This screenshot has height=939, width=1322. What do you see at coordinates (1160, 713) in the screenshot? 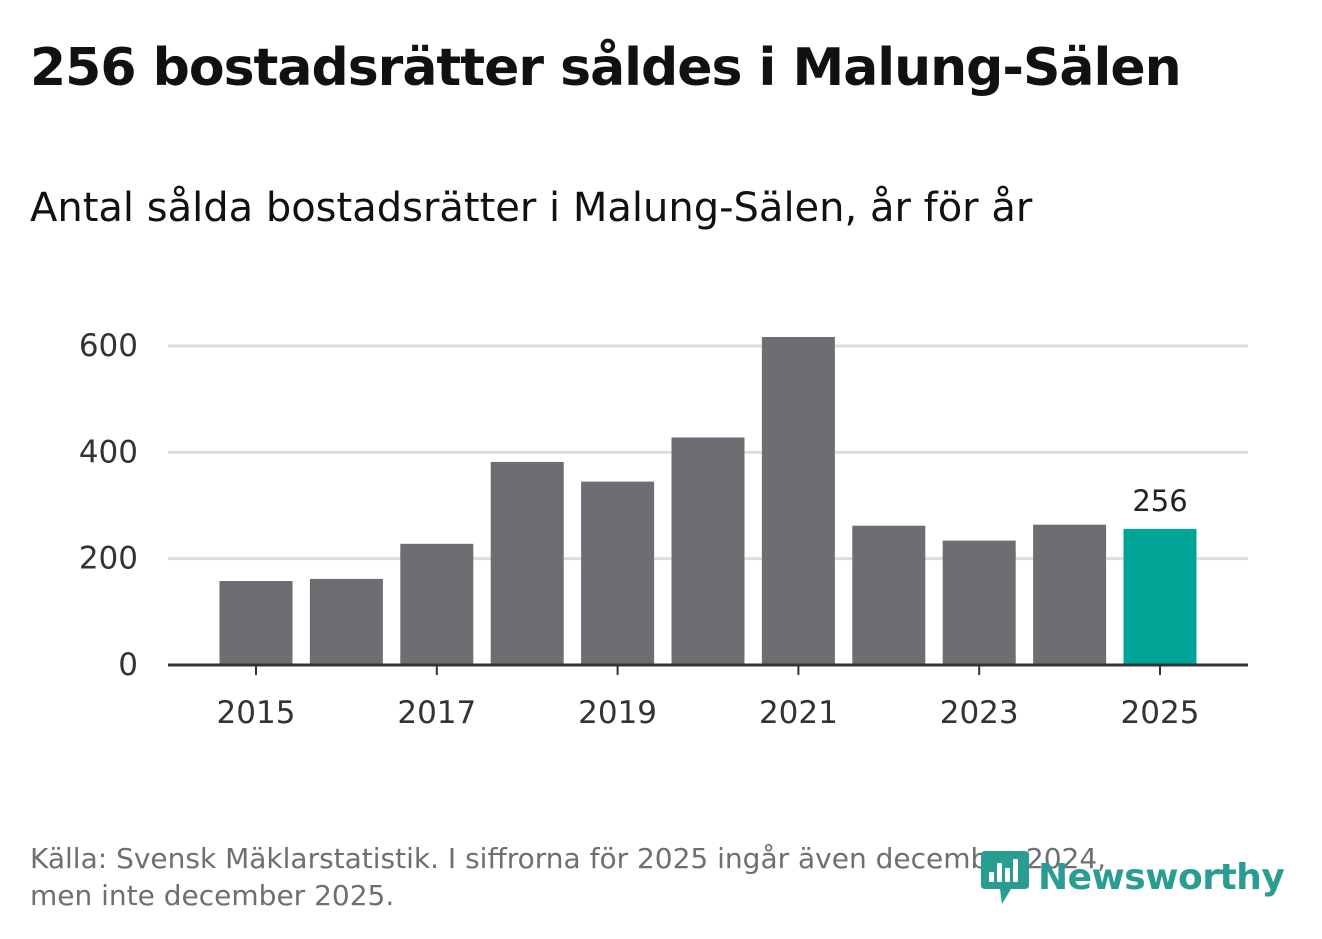
I see `x-tick-label-2025: 2025` at bounding box center [1160, 713].